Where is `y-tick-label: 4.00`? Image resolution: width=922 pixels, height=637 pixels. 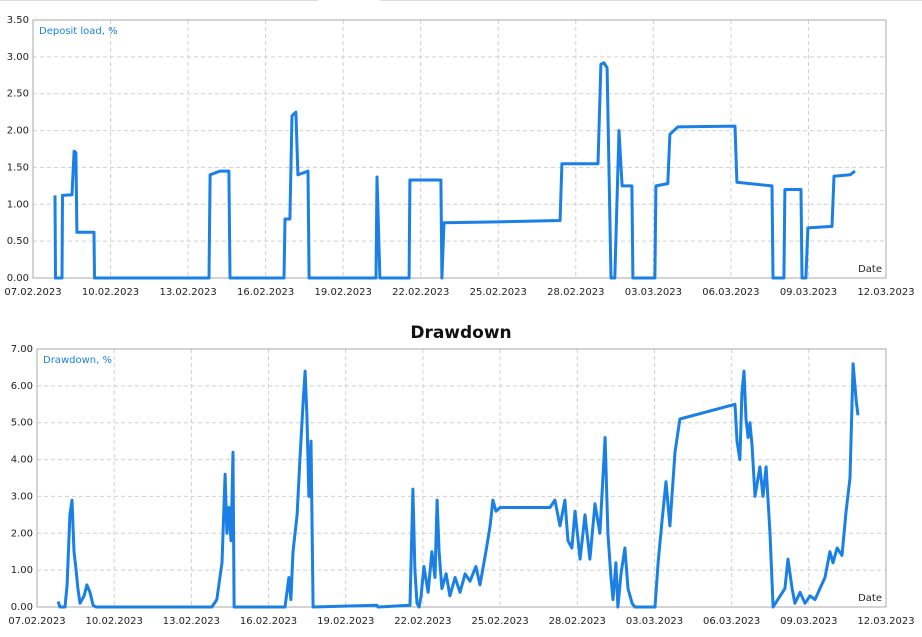 y-tick-label: 4.00 is located at coordinates (22, 460).